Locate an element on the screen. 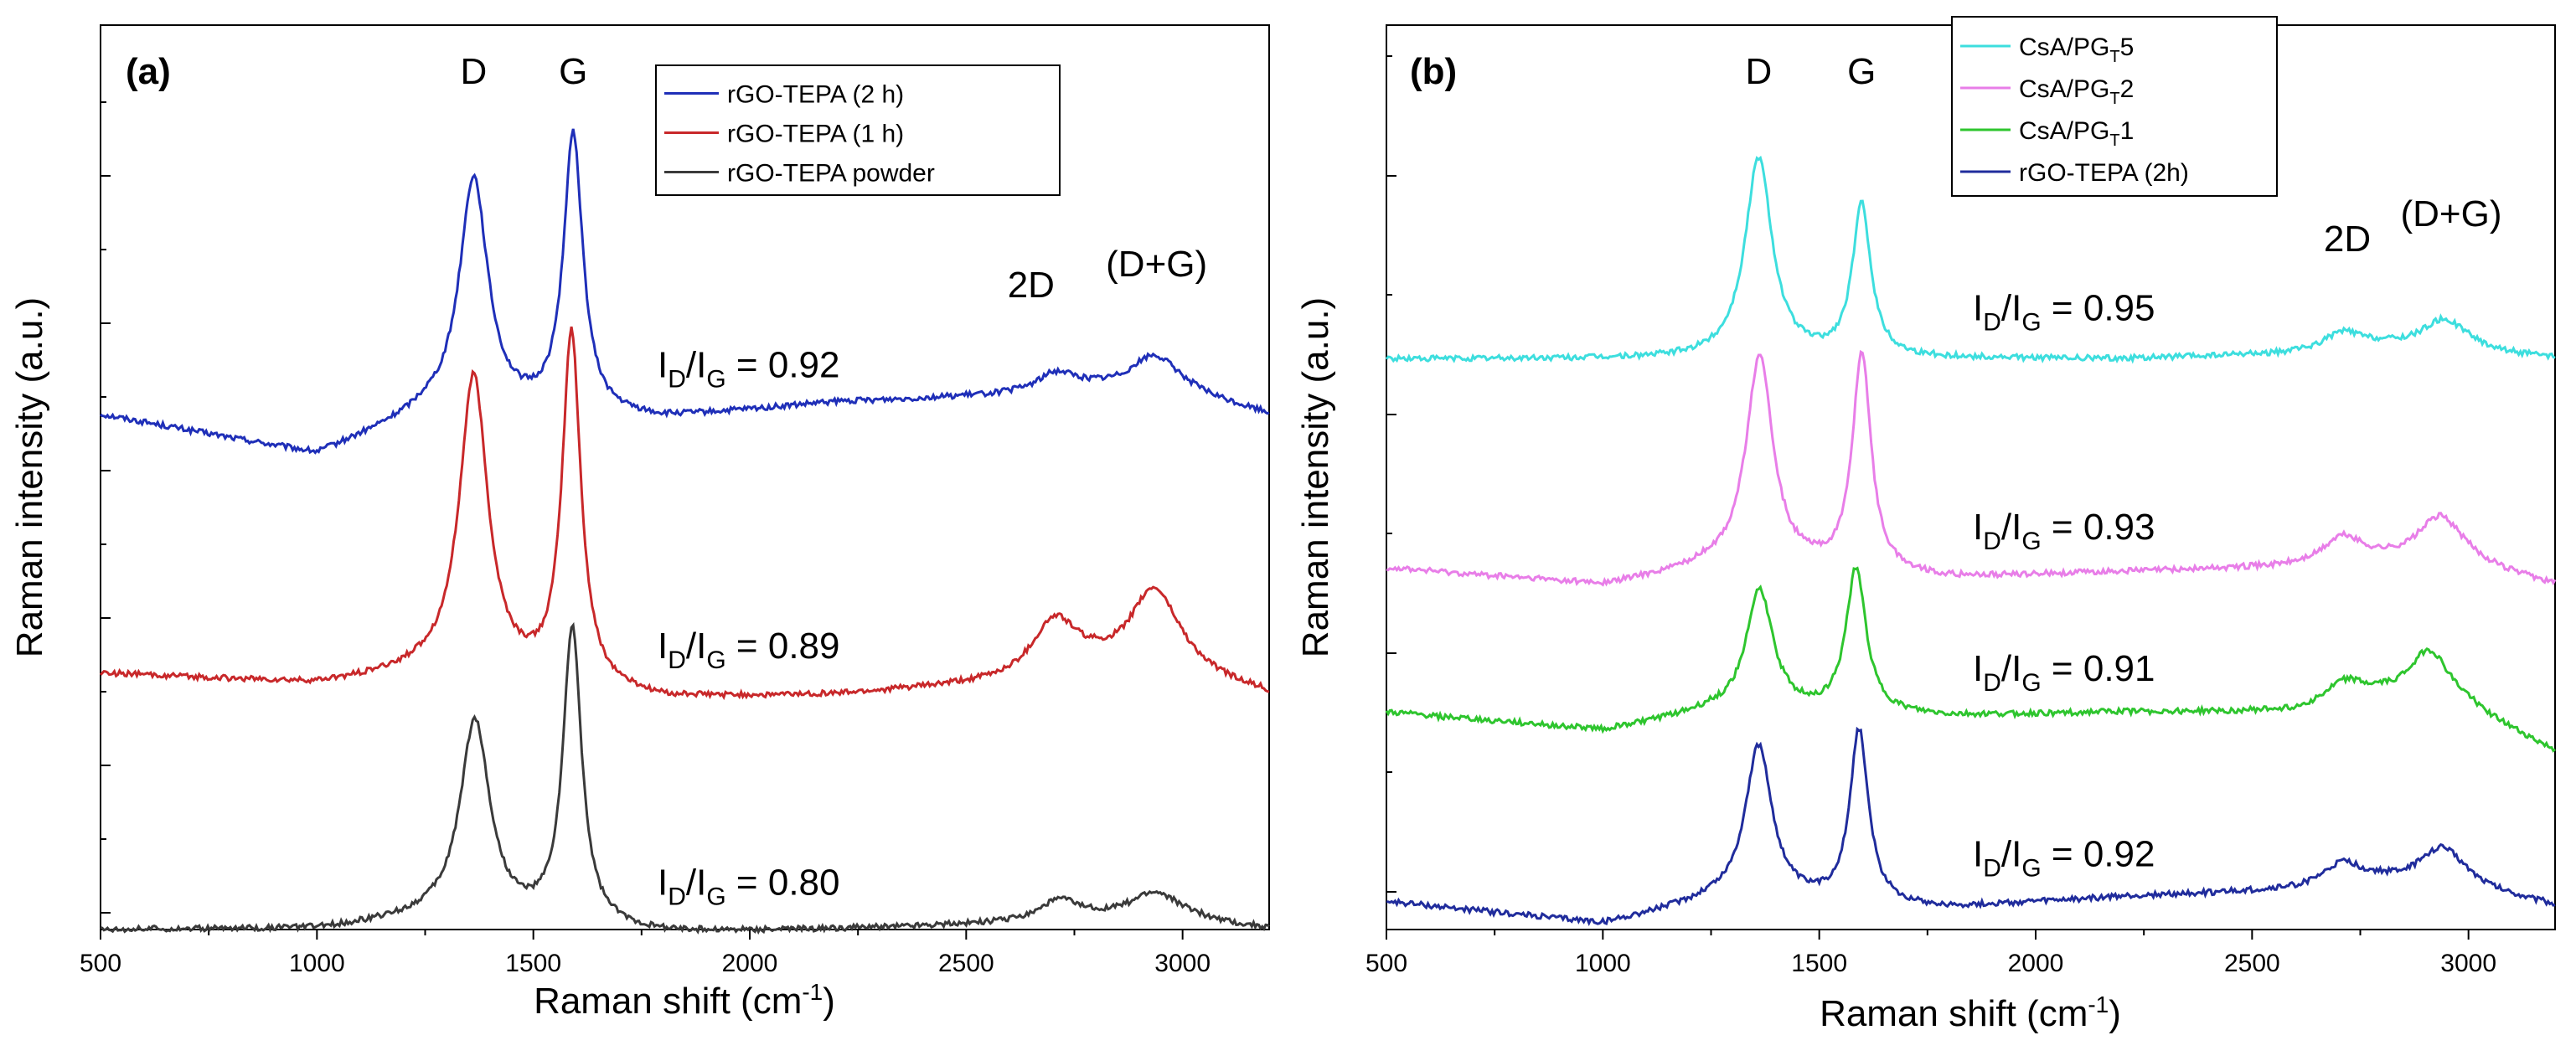 The height and width of the screenshot is (1061, 2576). panel-b-x-axis-title: Raman shift (cm-1) is located at coordinates (1970, 1012).